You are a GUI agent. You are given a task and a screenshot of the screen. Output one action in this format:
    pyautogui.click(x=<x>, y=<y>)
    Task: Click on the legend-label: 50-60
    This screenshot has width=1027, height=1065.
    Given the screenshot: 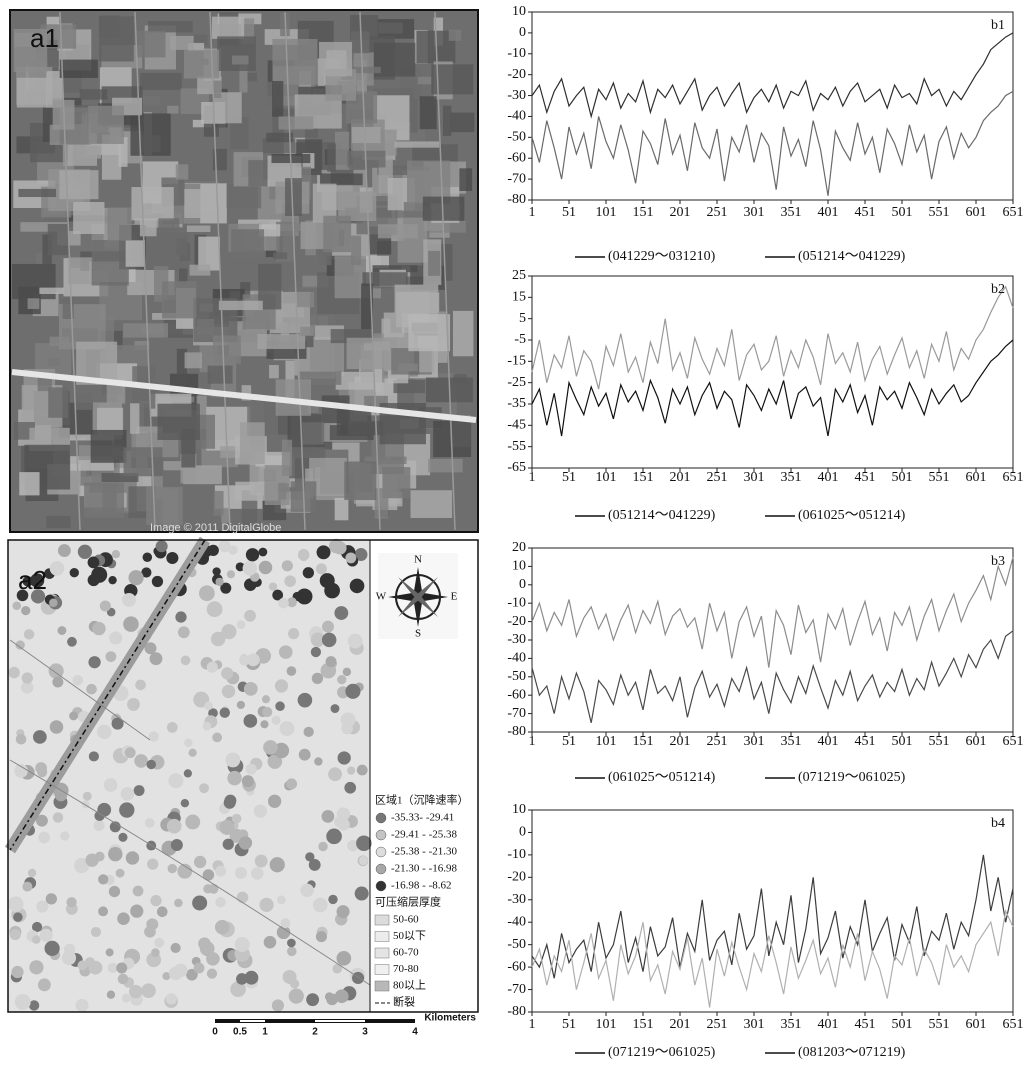 What is the action you would take?
    pyautogui.click(x=406, y=920)
    